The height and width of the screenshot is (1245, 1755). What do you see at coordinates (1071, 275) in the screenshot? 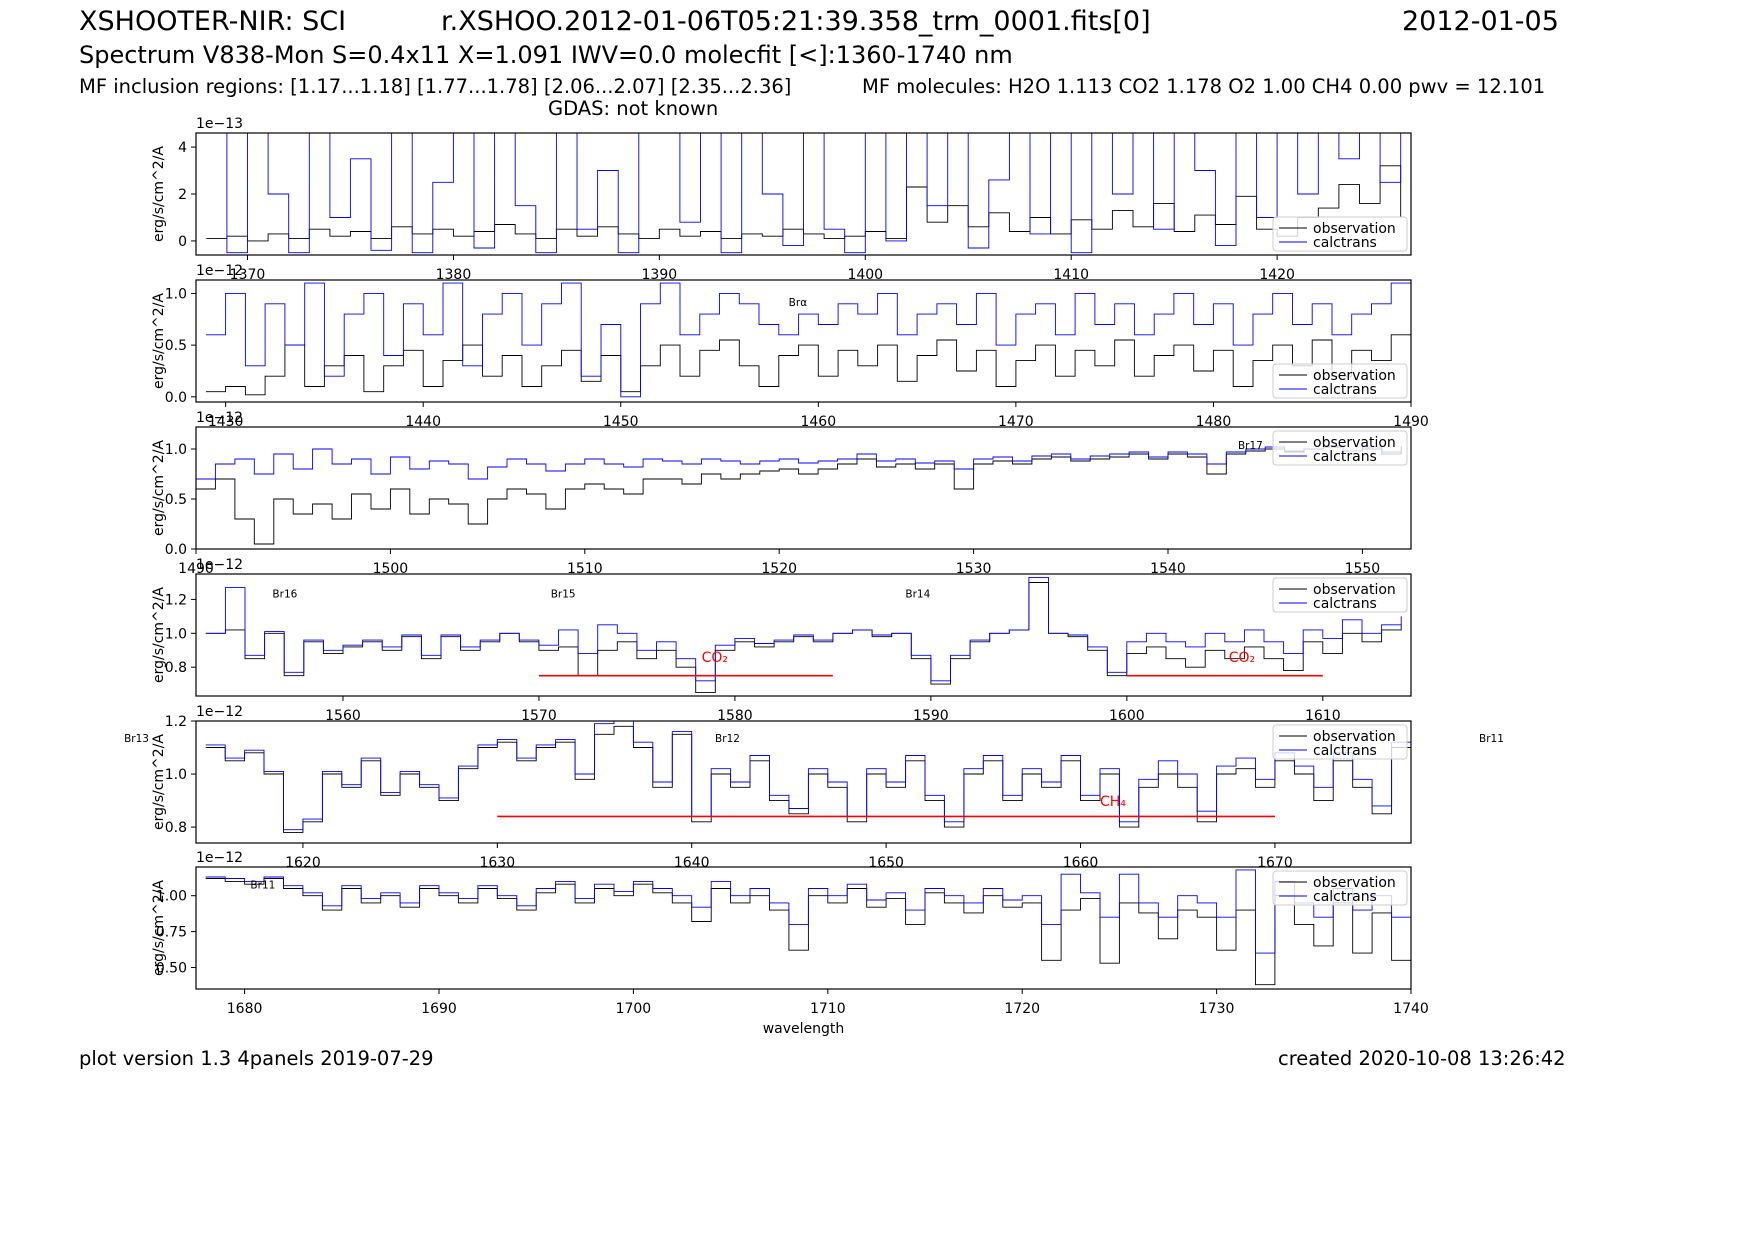
I see `x-tick-label: 1410` at bounding box center [1071, 275].